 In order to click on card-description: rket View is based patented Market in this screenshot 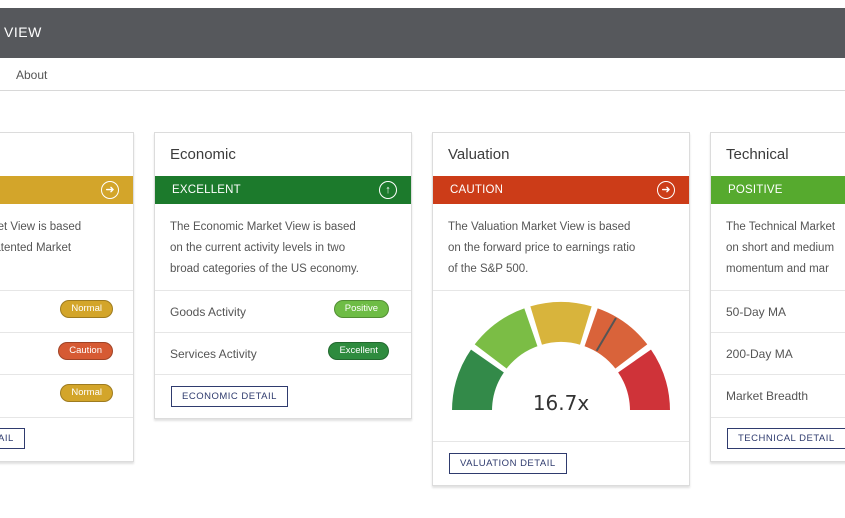, I will do `click(41, 237)`.